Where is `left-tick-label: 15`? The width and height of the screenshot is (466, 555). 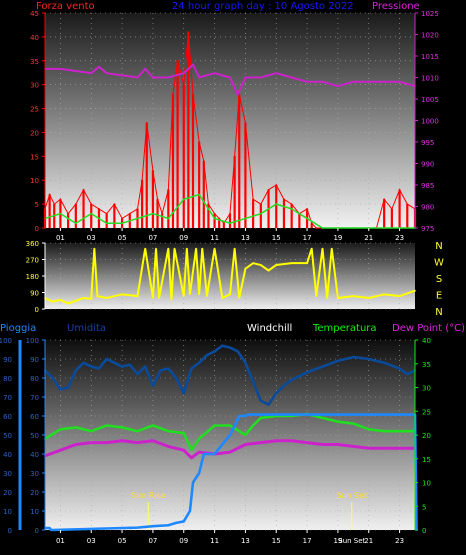 left-tick-label: 15 is located at coordinates (34, 157).